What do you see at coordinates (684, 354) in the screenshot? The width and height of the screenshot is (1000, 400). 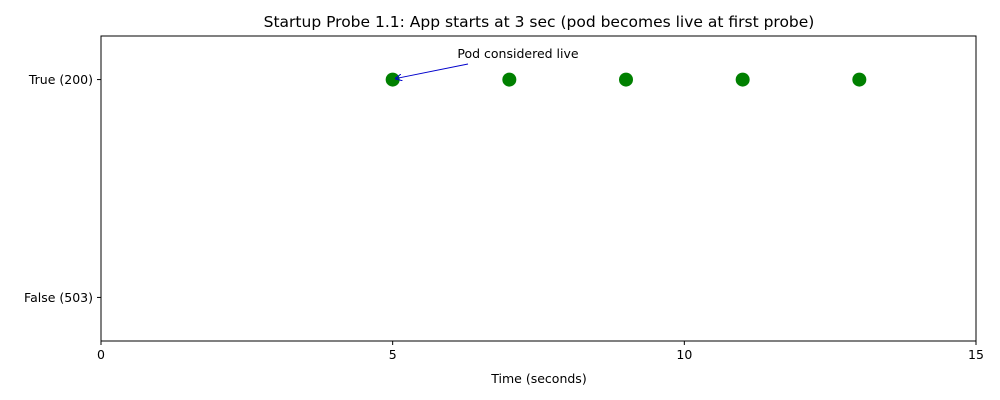 I see `x-tick-label: 10` at bounding box center [684, 354].